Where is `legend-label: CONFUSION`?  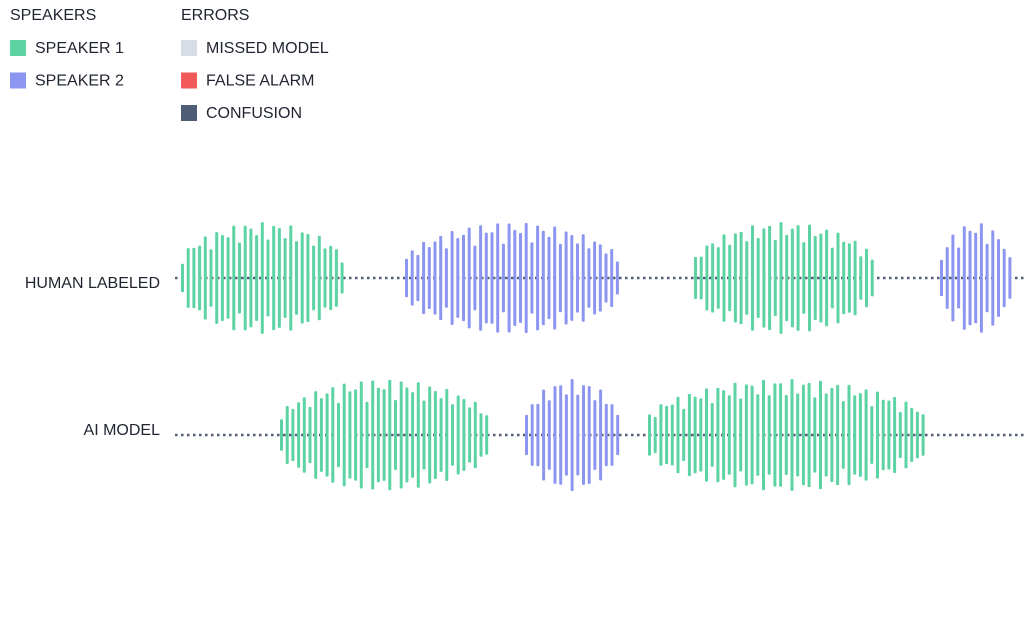 legend-label: CONFUSION is located at coordinates (254, 113).